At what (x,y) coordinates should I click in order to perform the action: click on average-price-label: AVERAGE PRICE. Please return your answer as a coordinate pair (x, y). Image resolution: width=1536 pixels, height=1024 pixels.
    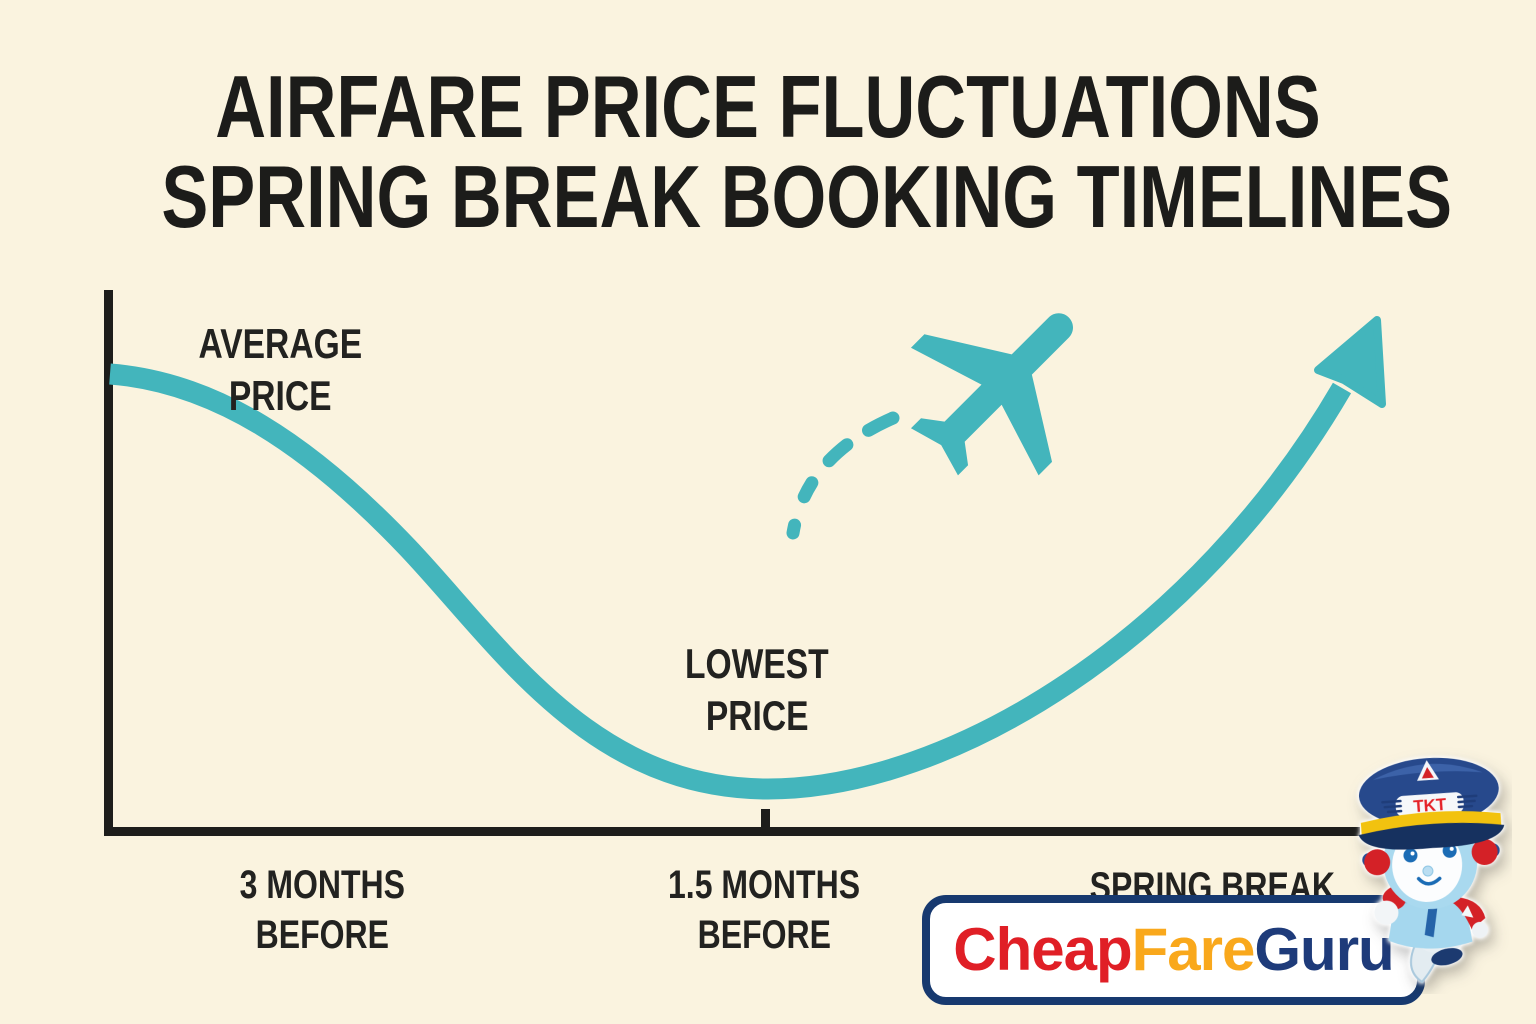
    Looking at the image, I should click on (280, 369).